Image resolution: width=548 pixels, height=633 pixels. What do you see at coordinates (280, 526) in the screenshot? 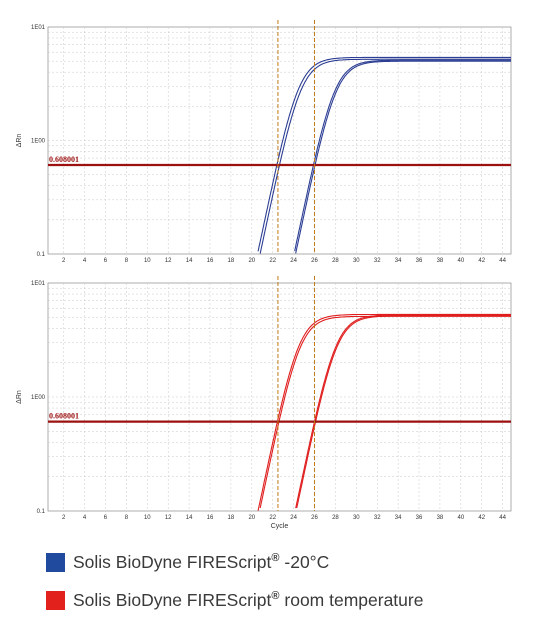
I see `x-axis-label: Cycle` at bounding box center [280, 526].